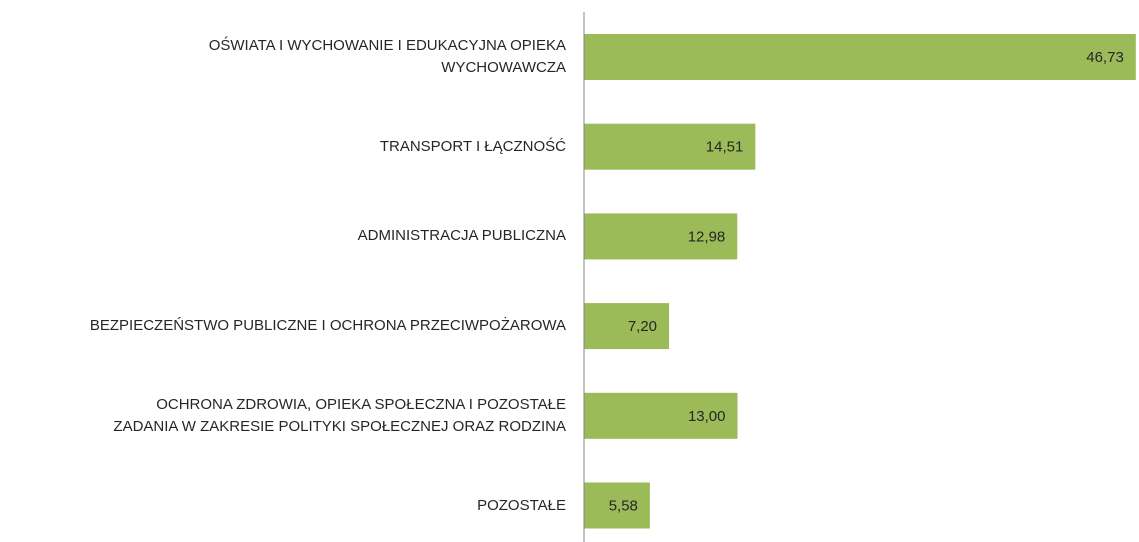 This screenshot has width=1139, height=542. Describe the element at coordinates (707, 236) in the screenshot. I see `value-label: 12,98` at that location.